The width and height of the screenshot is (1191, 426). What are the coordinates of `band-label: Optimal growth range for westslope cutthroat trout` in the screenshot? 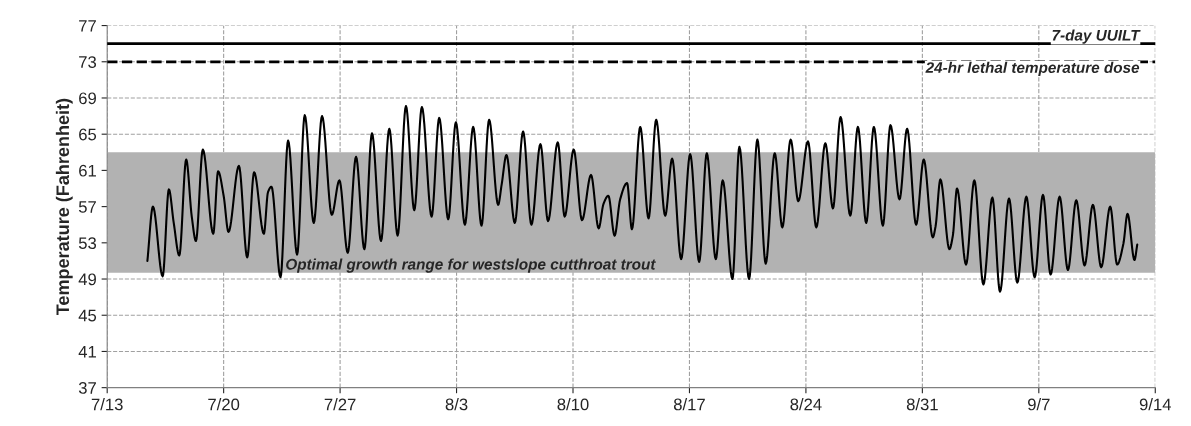 It's located at (471, 265).